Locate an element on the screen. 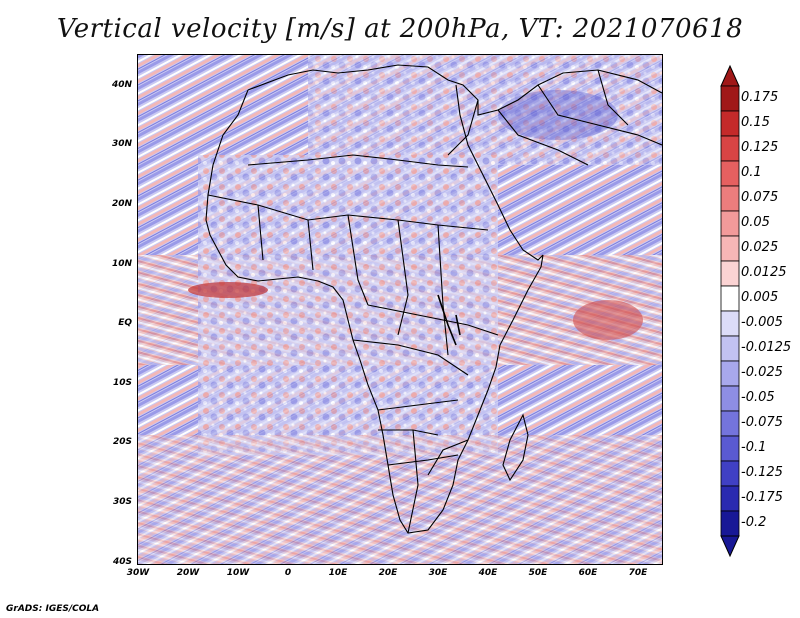  colorbar-tick-label: 0.1 is located at coordinates (751, 172).